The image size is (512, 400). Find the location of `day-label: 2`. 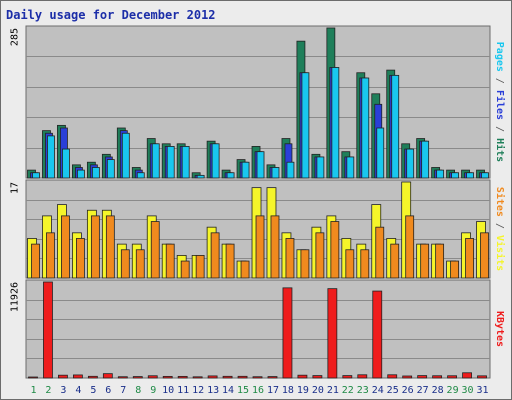

day-label: 2 is located at coordinates (48, 390).